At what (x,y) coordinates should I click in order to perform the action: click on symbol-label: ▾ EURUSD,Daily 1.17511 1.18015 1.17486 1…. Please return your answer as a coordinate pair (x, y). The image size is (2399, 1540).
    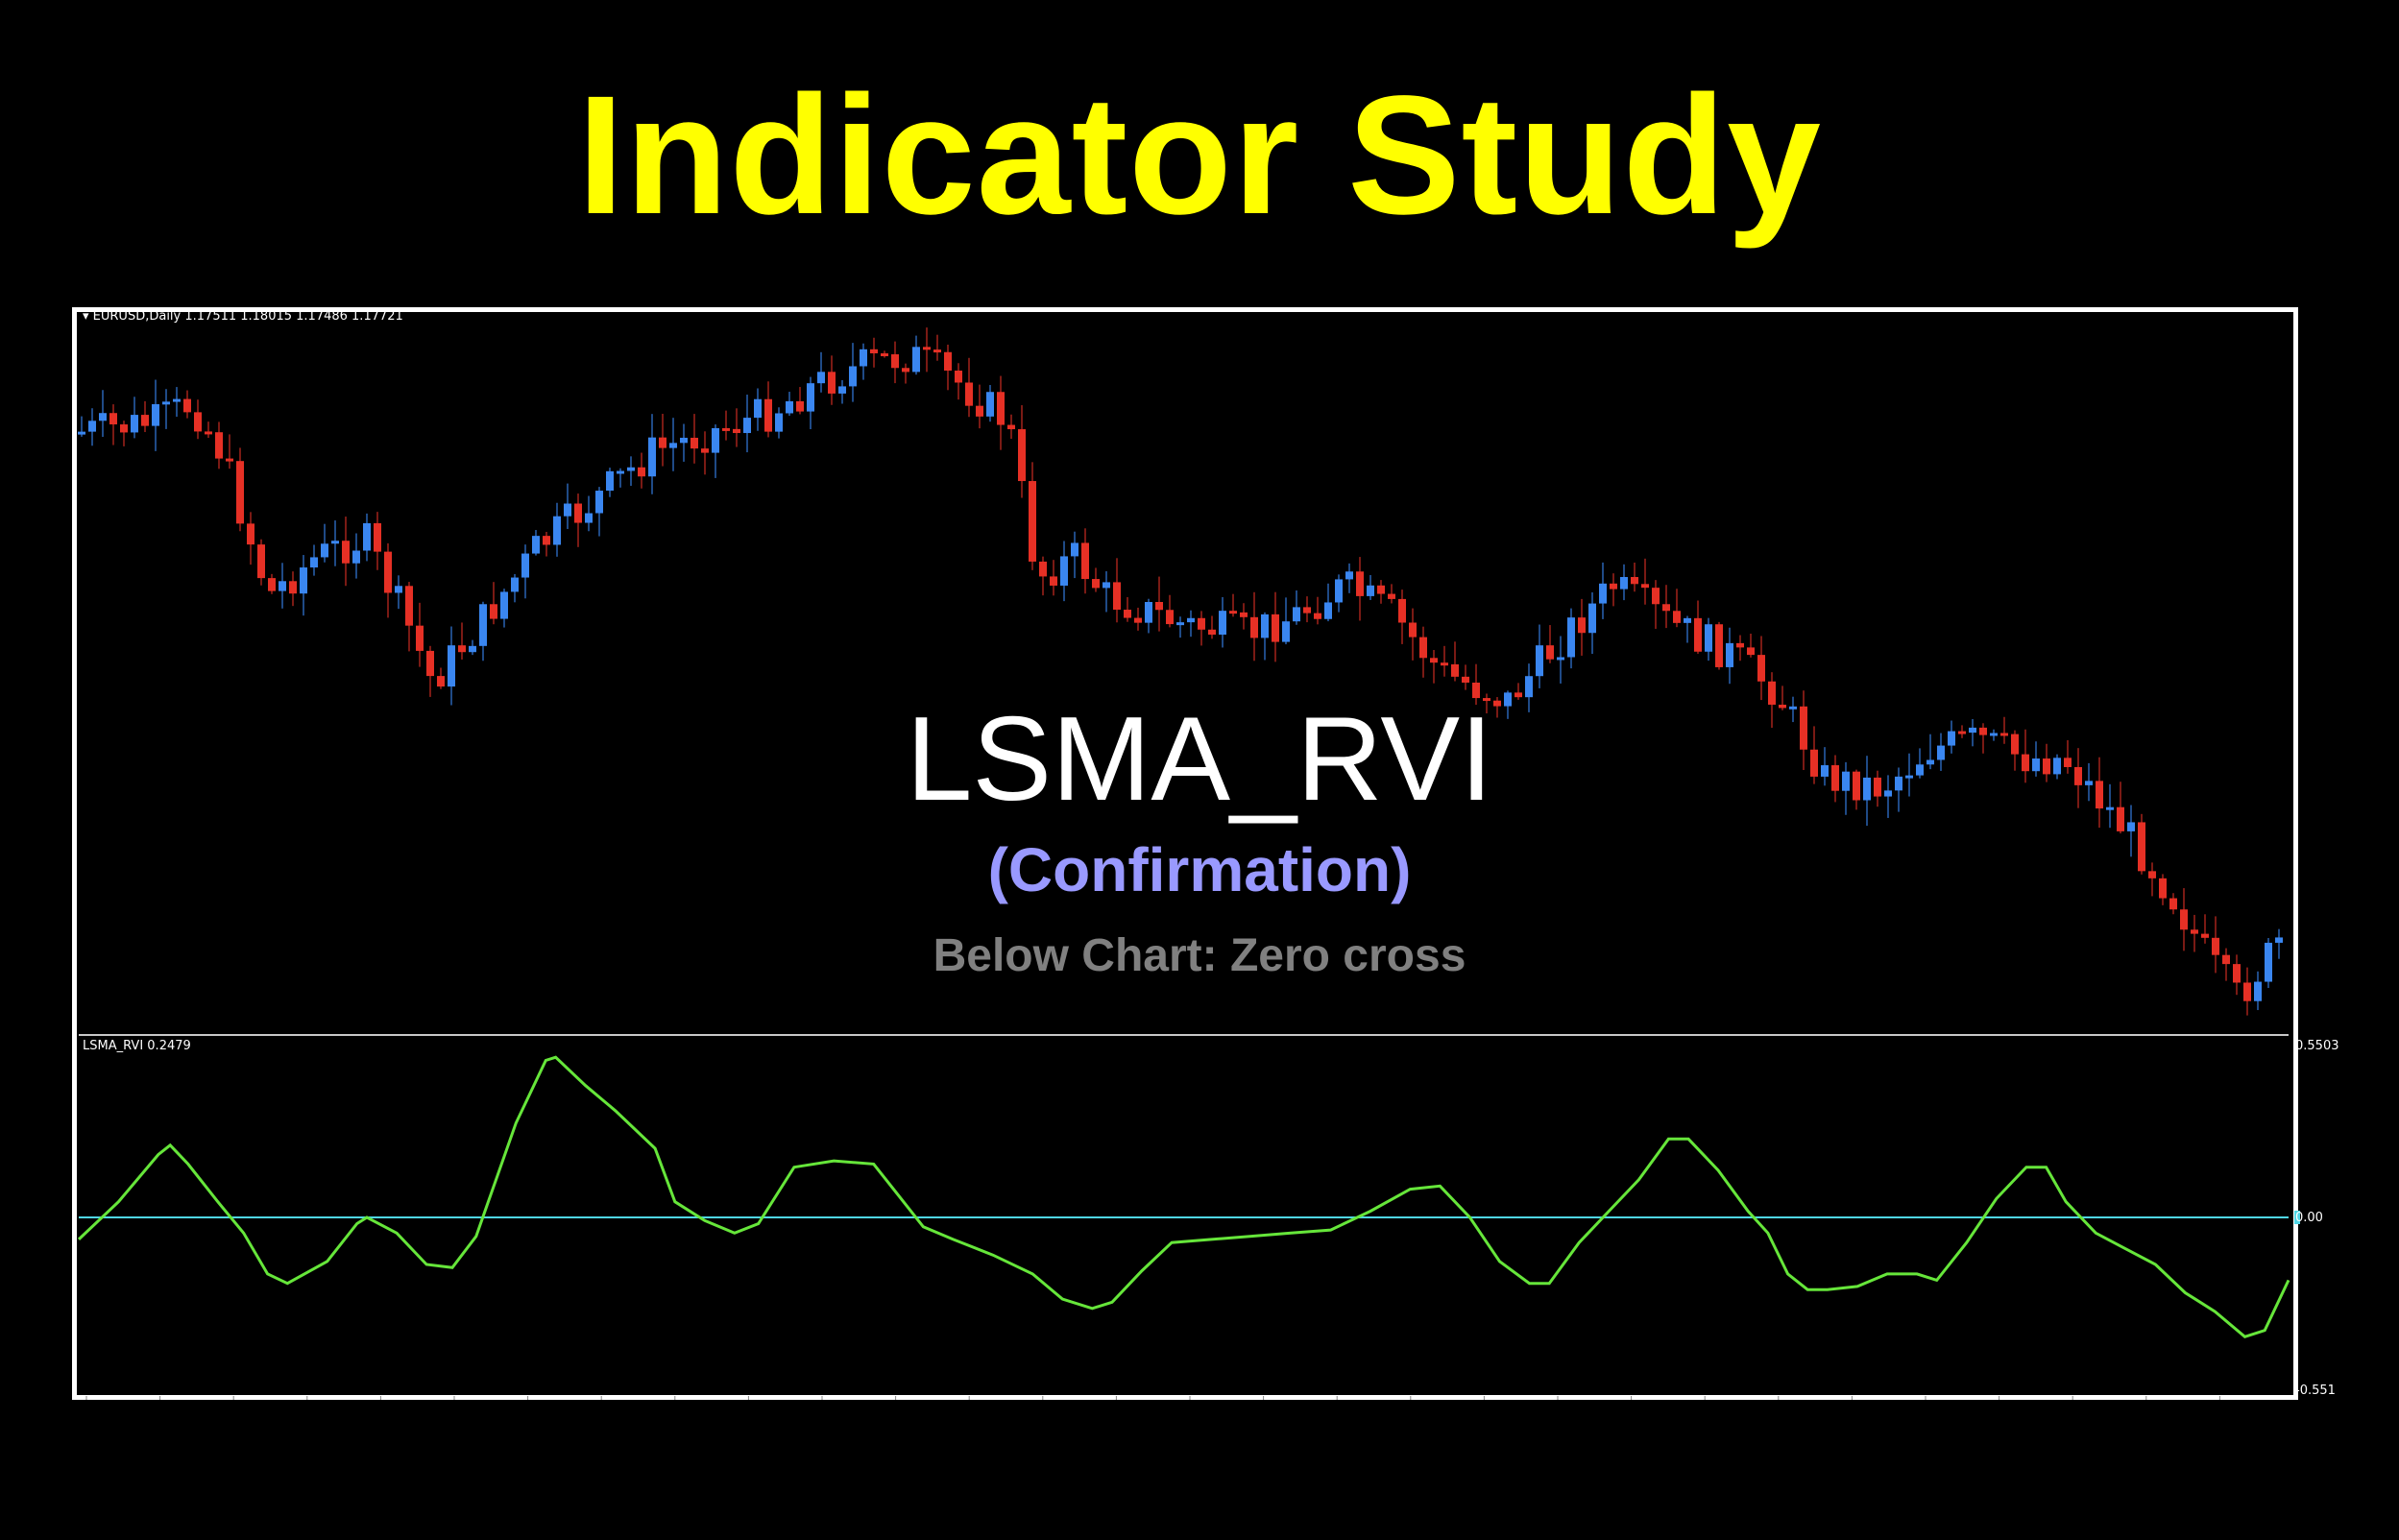
    Looking at the image, I should click on (243, 317).